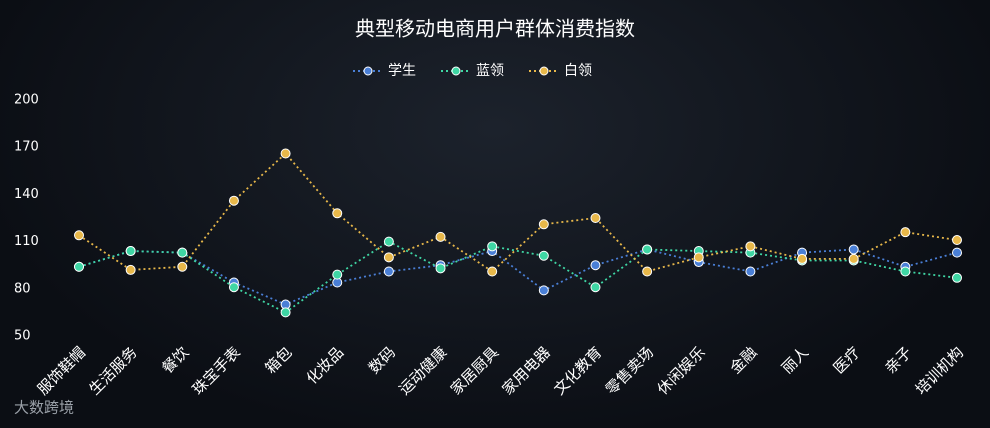  What do you see at coordinates (526, 370) in the screenshot?
I see `x-tick-label: 家用电器` at bounding box center [526, 370].